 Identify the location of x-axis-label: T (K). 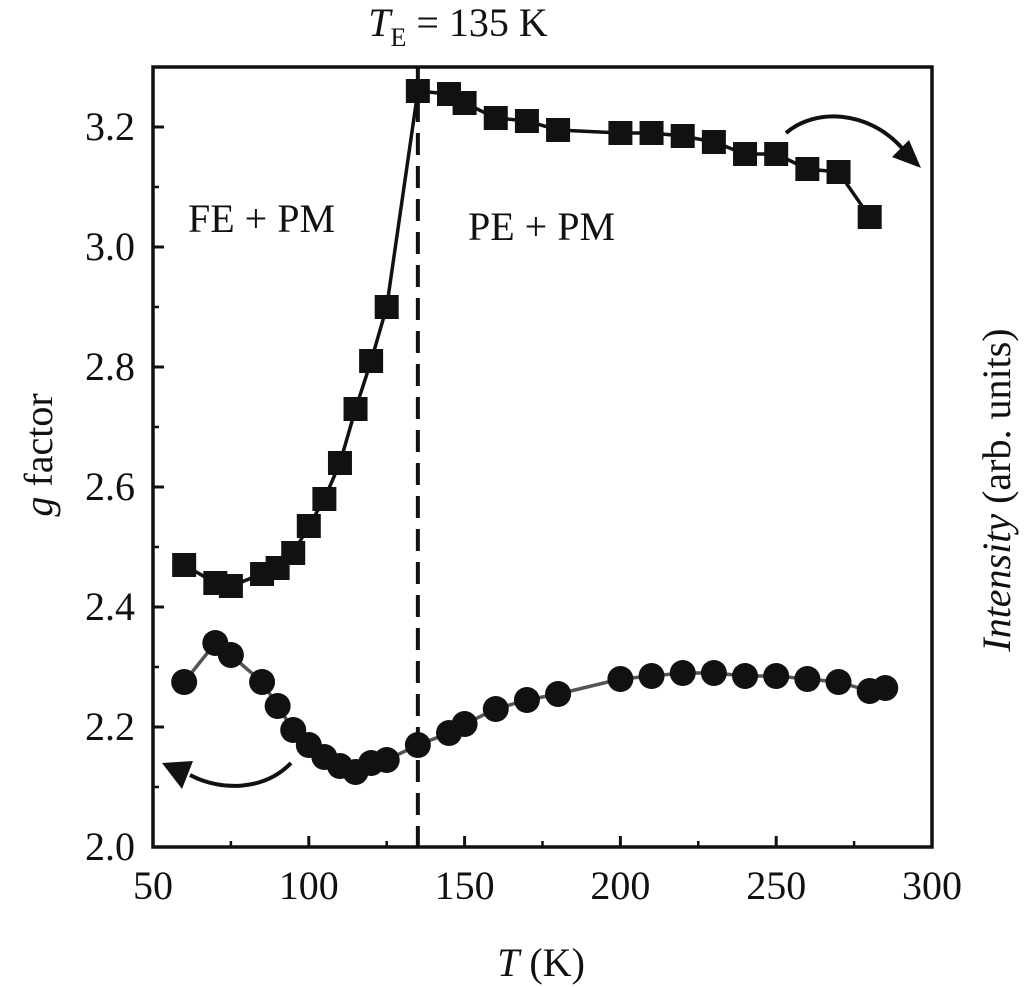
(541, 962).